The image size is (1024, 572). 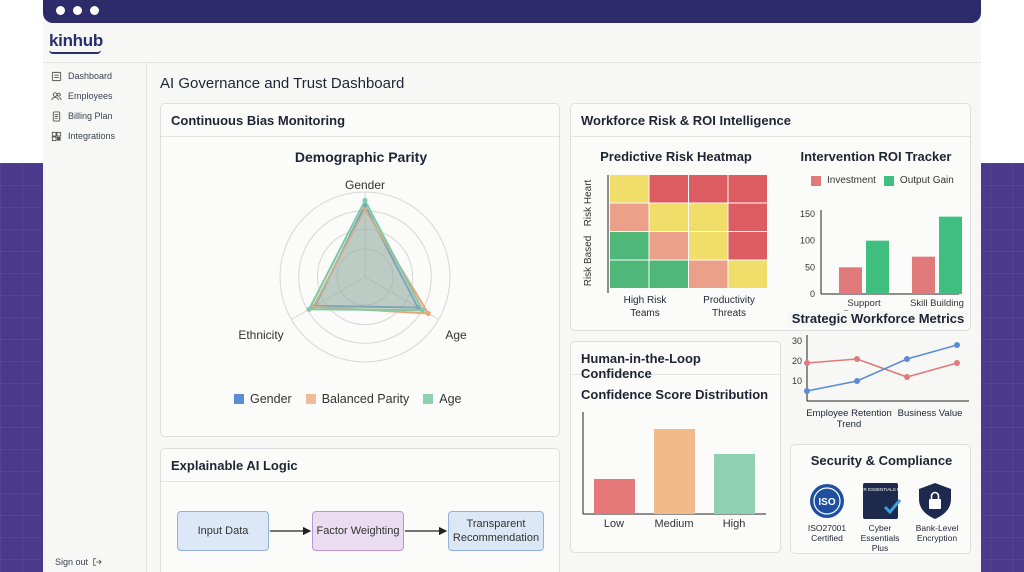 What do you see at coordinates (56, 136) in the screenshot?
I see `puzzle-icon` at bounding box center [56, 136].